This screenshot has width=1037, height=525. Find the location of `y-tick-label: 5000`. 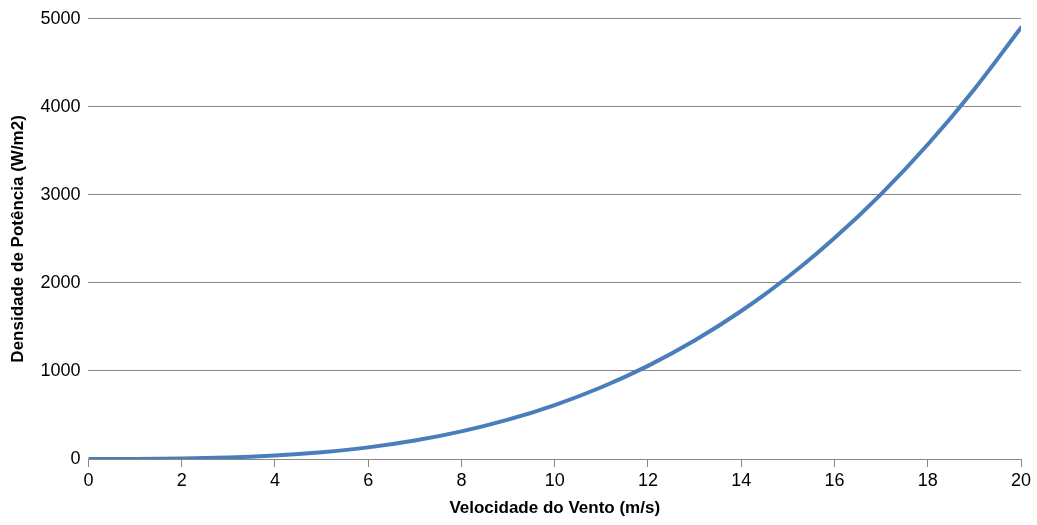

y-tick-label: 5000 is located at coordinates (60, 17).